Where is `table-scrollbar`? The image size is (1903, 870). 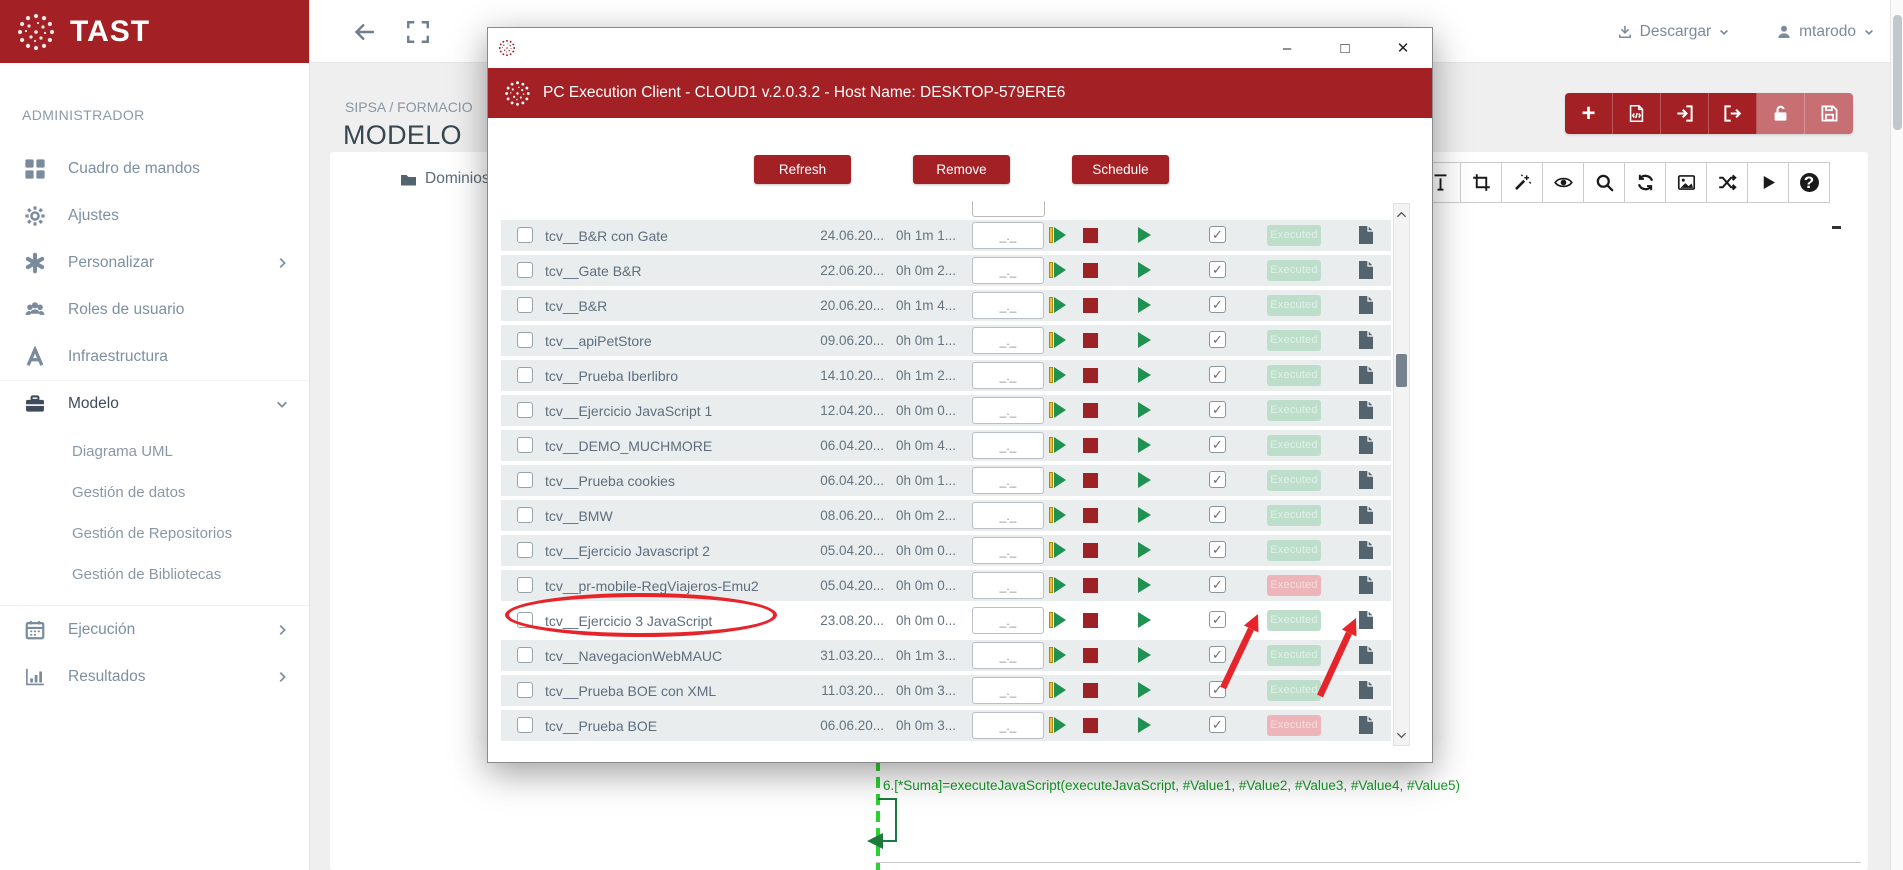
table-scrollbar is located at coordinates (1401, 474).